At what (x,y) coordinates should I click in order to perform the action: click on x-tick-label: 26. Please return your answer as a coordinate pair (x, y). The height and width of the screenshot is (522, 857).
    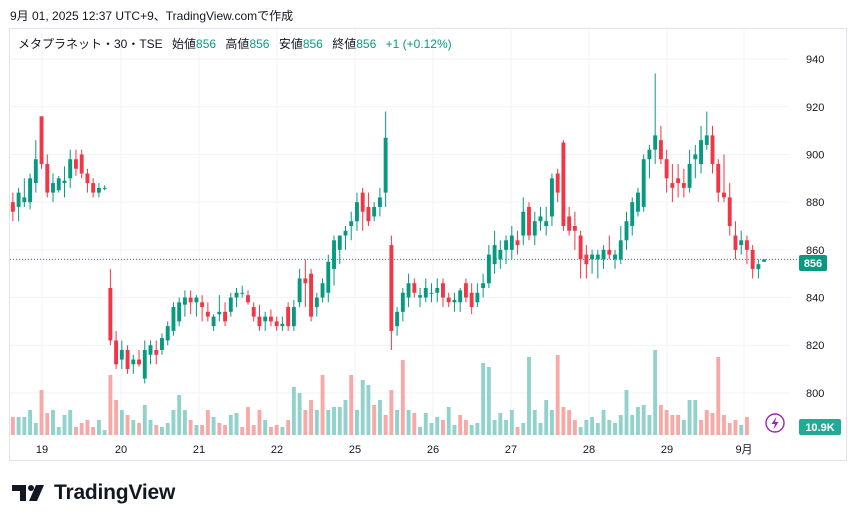
    Looking at the image, I should click on (433, 450).